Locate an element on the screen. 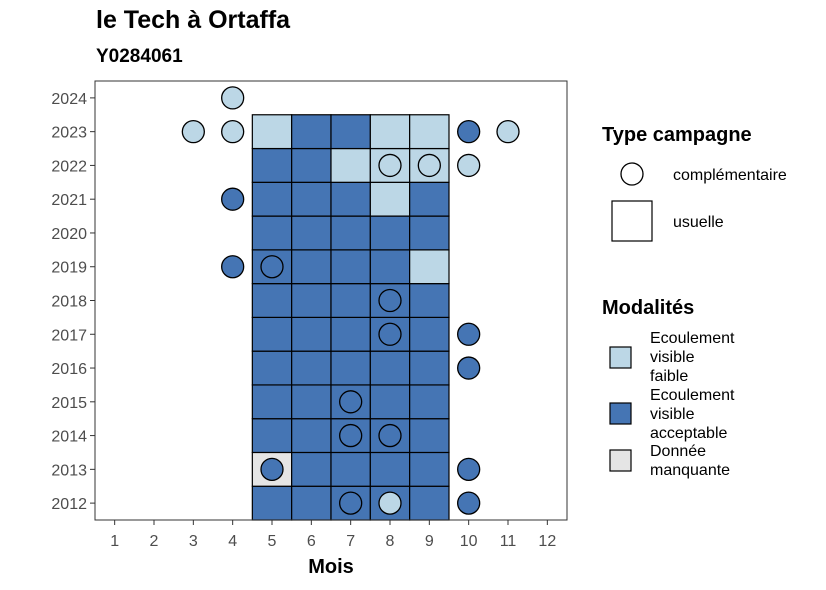 The height and width of the screenshot is (590, 826). x-tick-label: 2 is located at coordinates (154, 541).